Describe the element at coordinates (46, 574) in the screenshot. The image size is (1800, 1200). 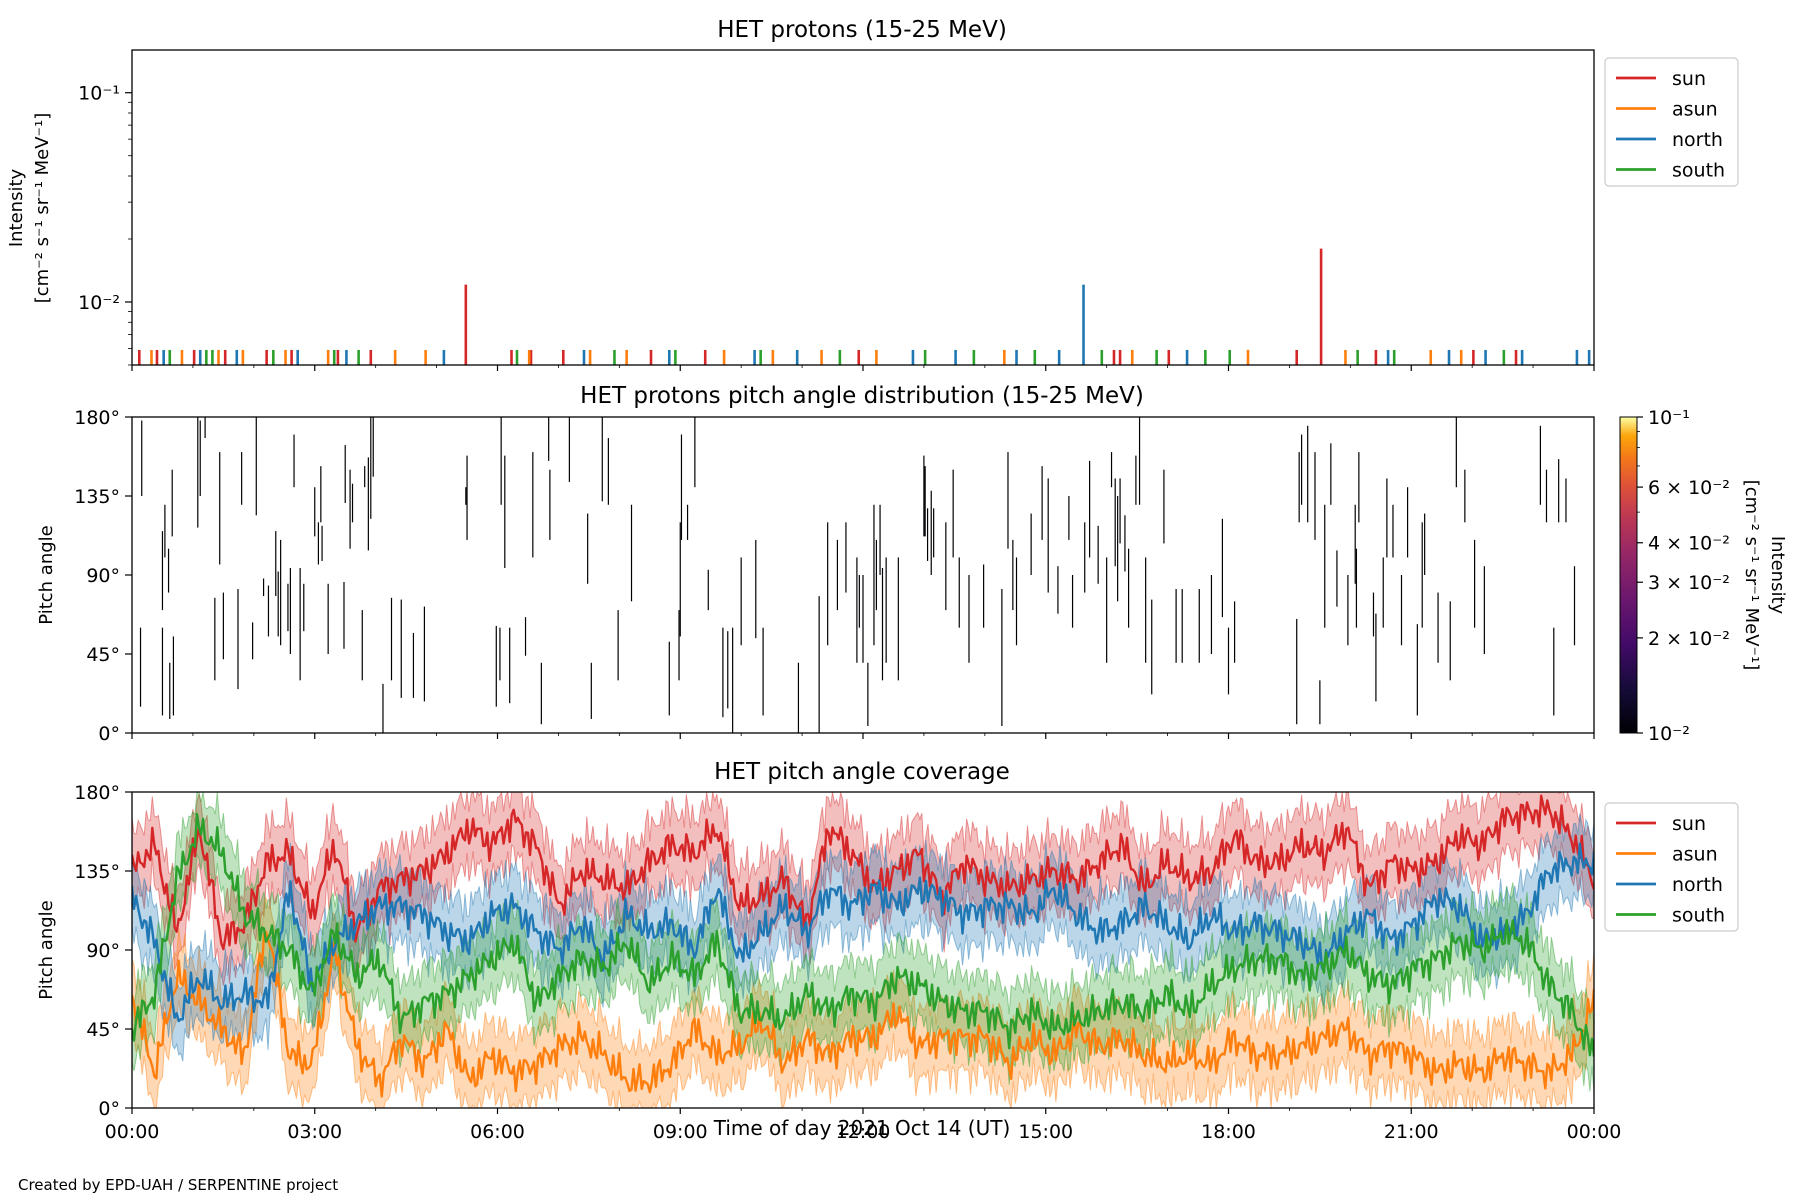
I see `panel-2-ylabel: Pitch angle` at that location.